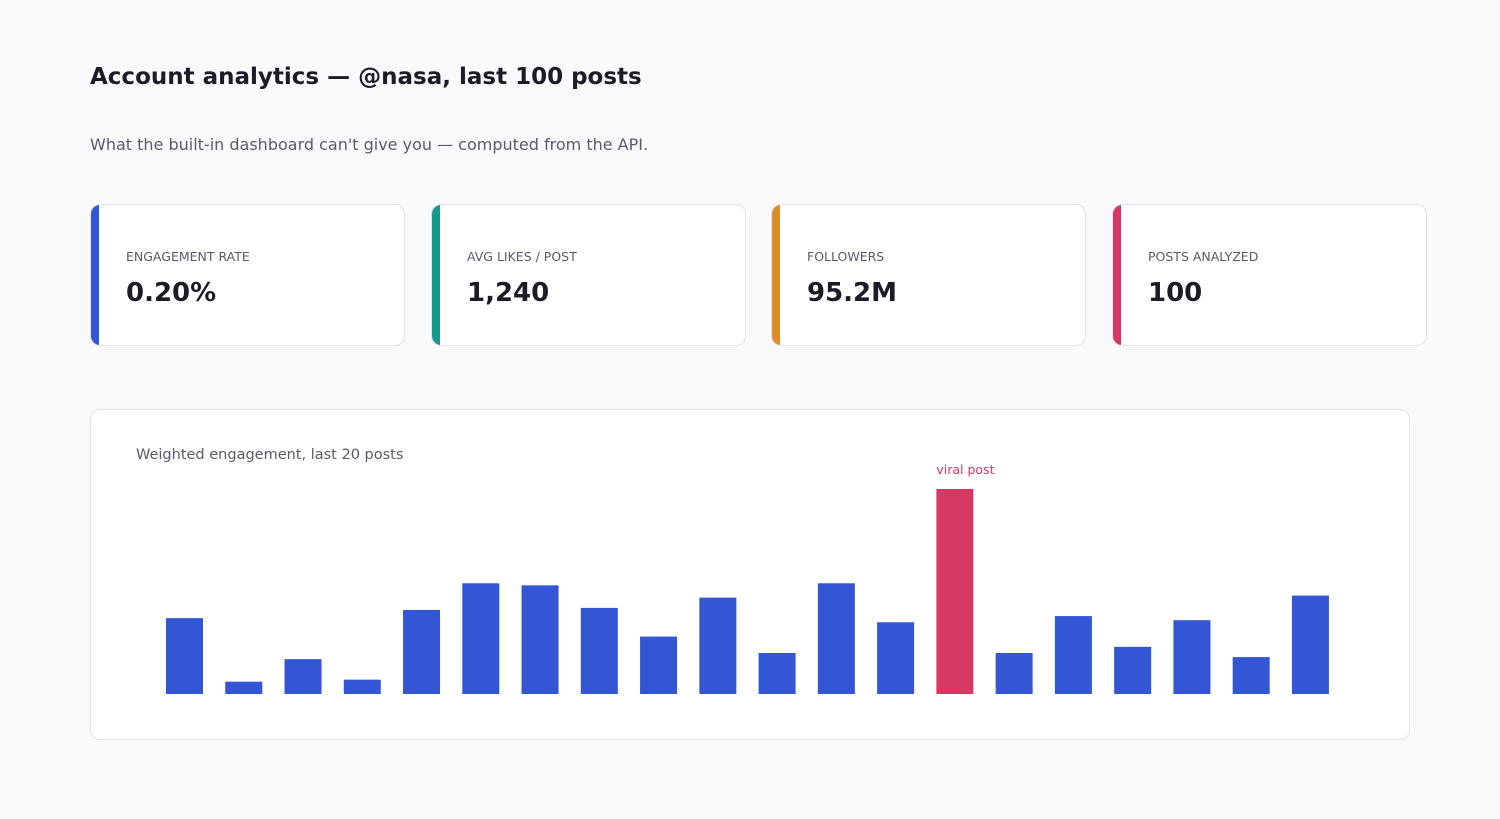 Image resolution: width=1500 pixels, height=819 pixels. Describe the element at coordinates (928, 275) in the screenshot. I see `kpi-card: FOLLOWERS 95.2M` at that location.